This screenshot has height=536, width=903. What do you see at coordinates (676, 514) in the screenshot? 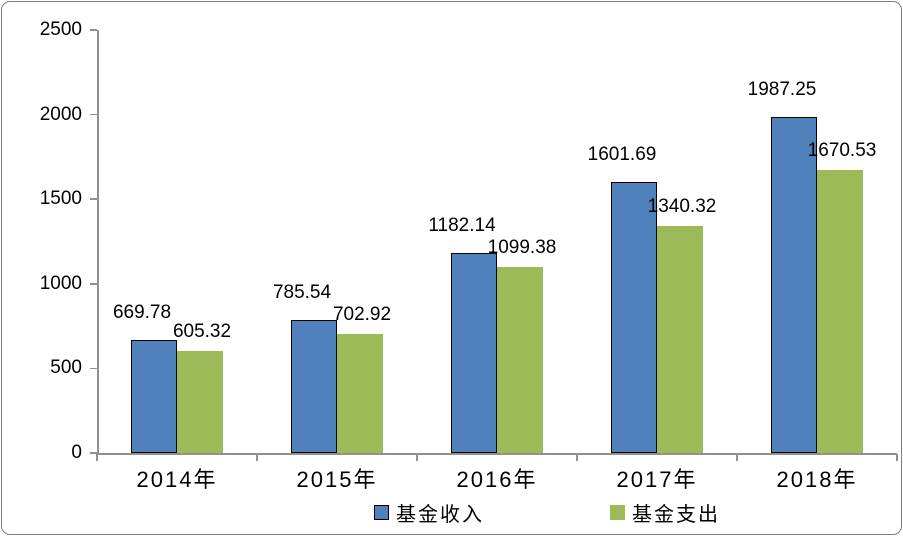
I see `legend-label: 基金支出` at bounding box center [676, 514].